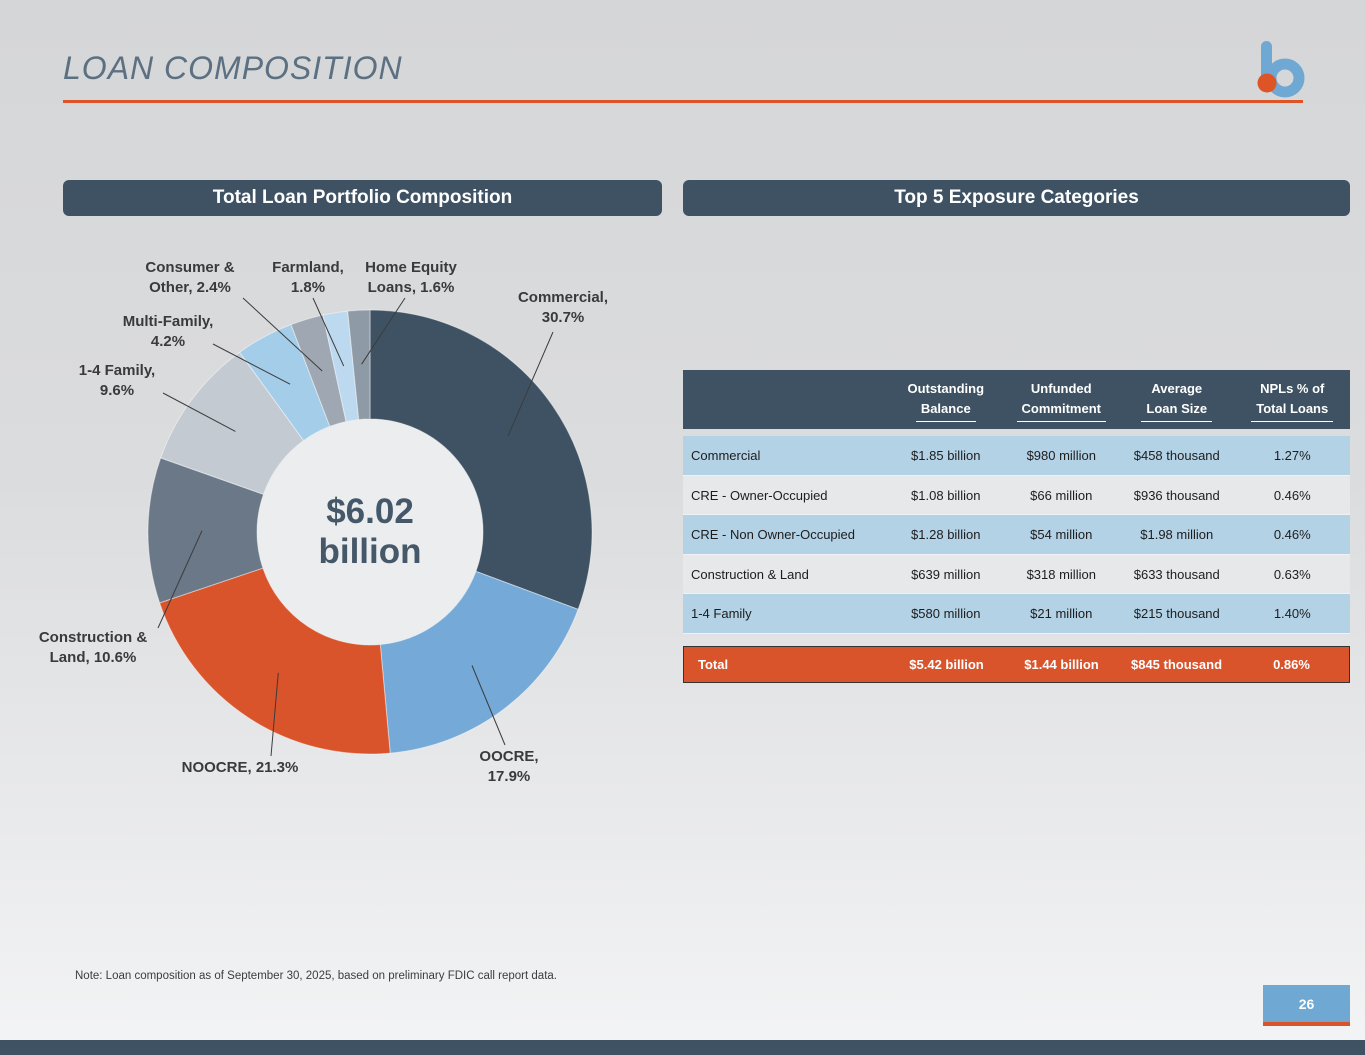 This screenshot has height=1055, width=1365. Describe the element at coordinates (1176, 614) in the screenshot. I see `row-value: $215 thousand` at that location.